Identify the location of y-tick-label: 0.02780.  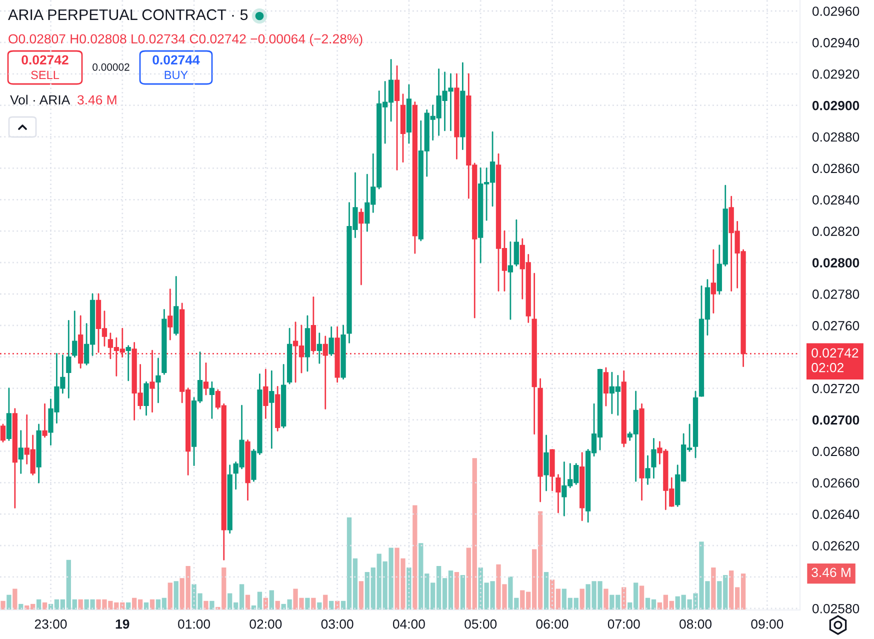
(836, 294).